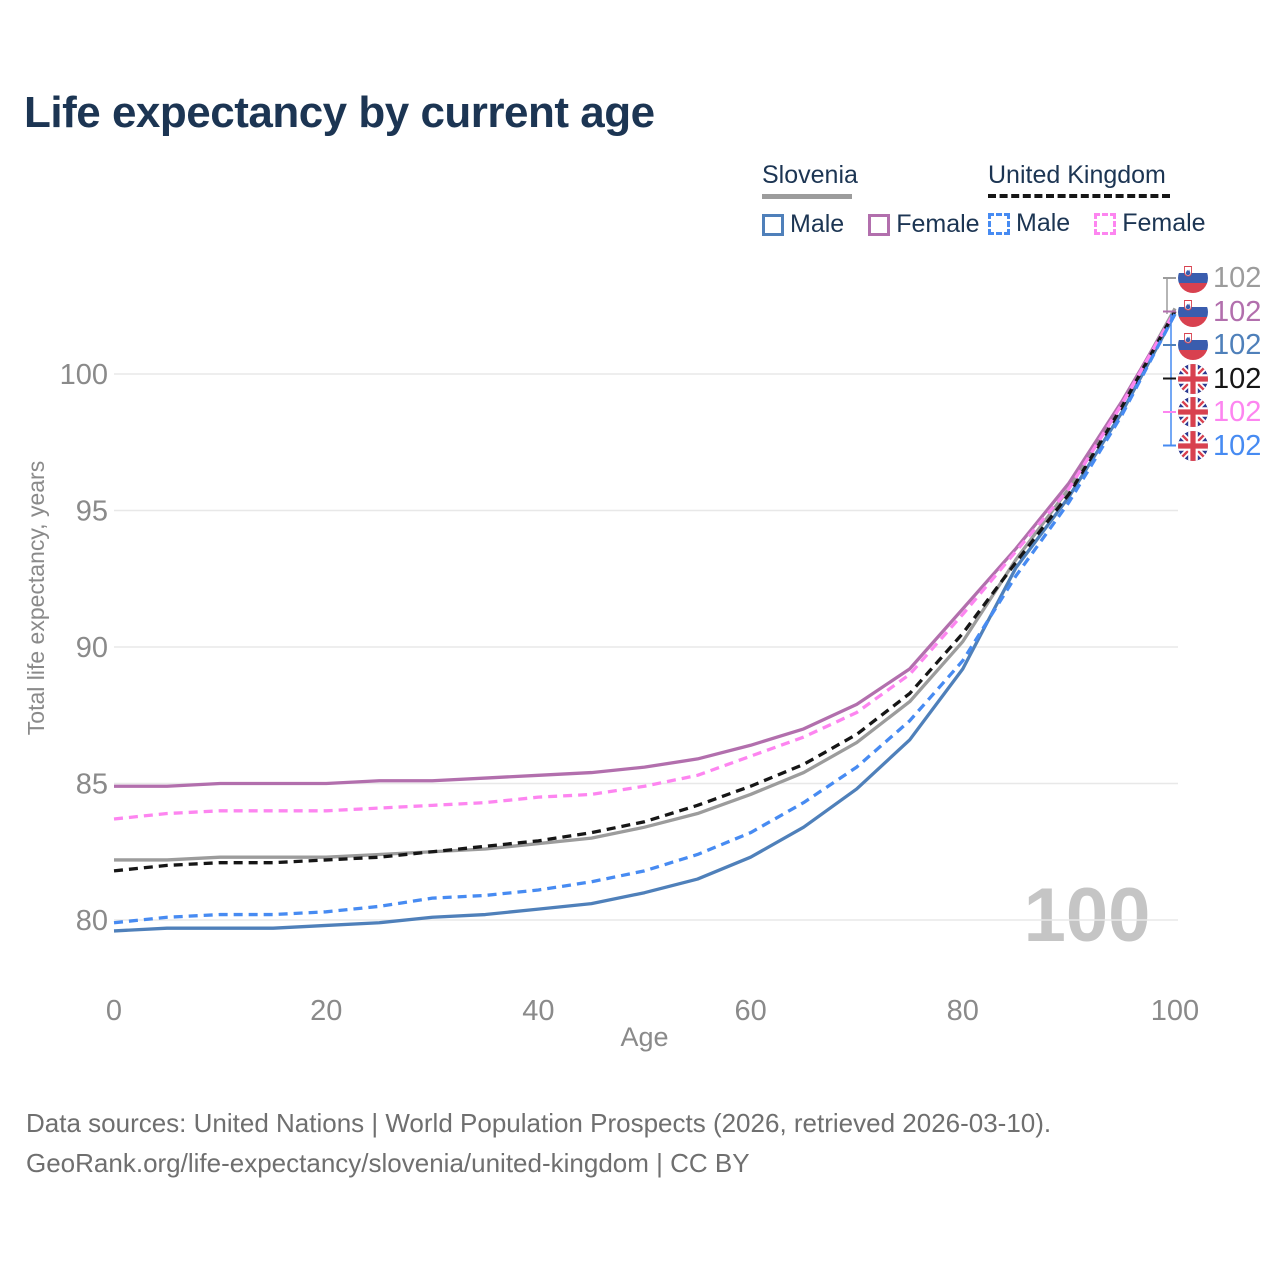 The height and width of the screenshot is (1280, 1280). What do you see at coordinates (538, 1011) in the screenshot?
I see `x-tick-label: 40` at bounding box center [538, 1011].